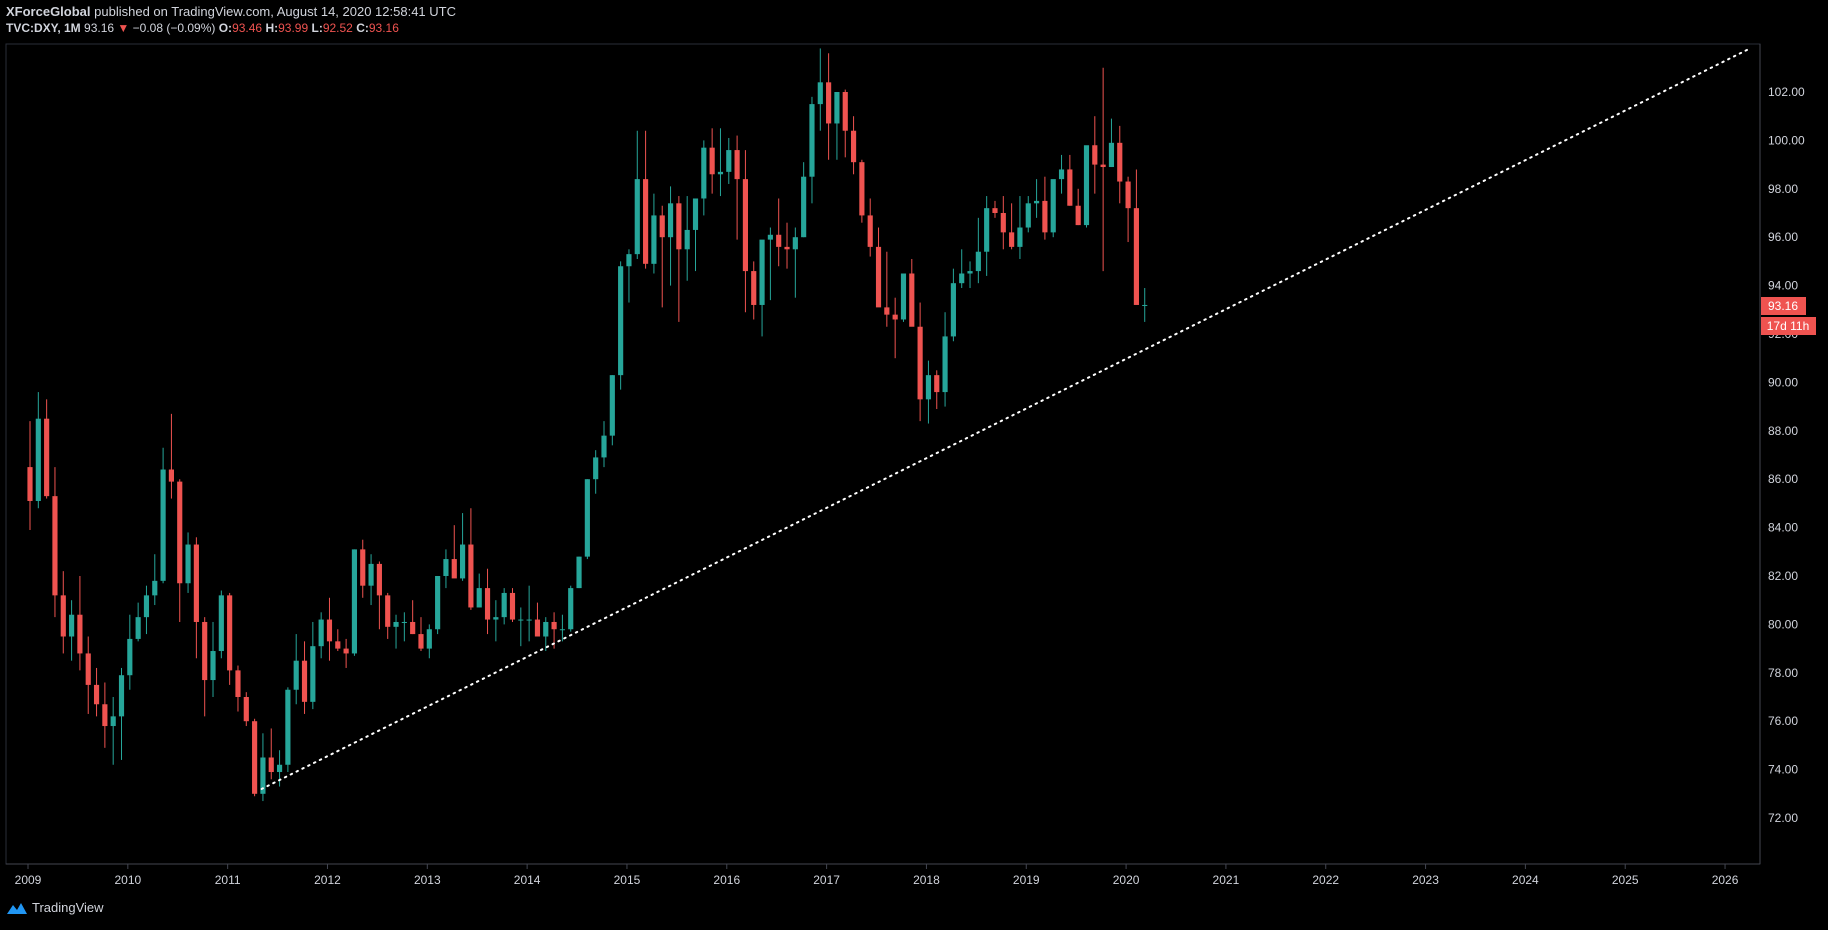  I want to click on price-tick-label: 90.00, so click(1783, 382).